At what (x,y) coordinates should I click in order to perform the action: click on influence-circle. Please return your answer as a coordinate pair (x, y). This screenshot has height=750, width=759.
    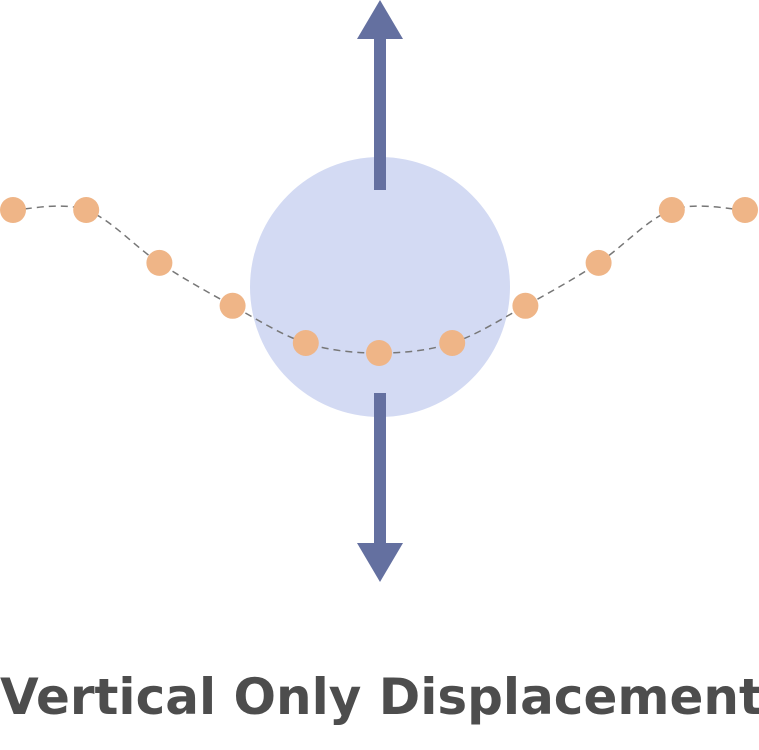
    Looking at the image, I should click on (380, 287).